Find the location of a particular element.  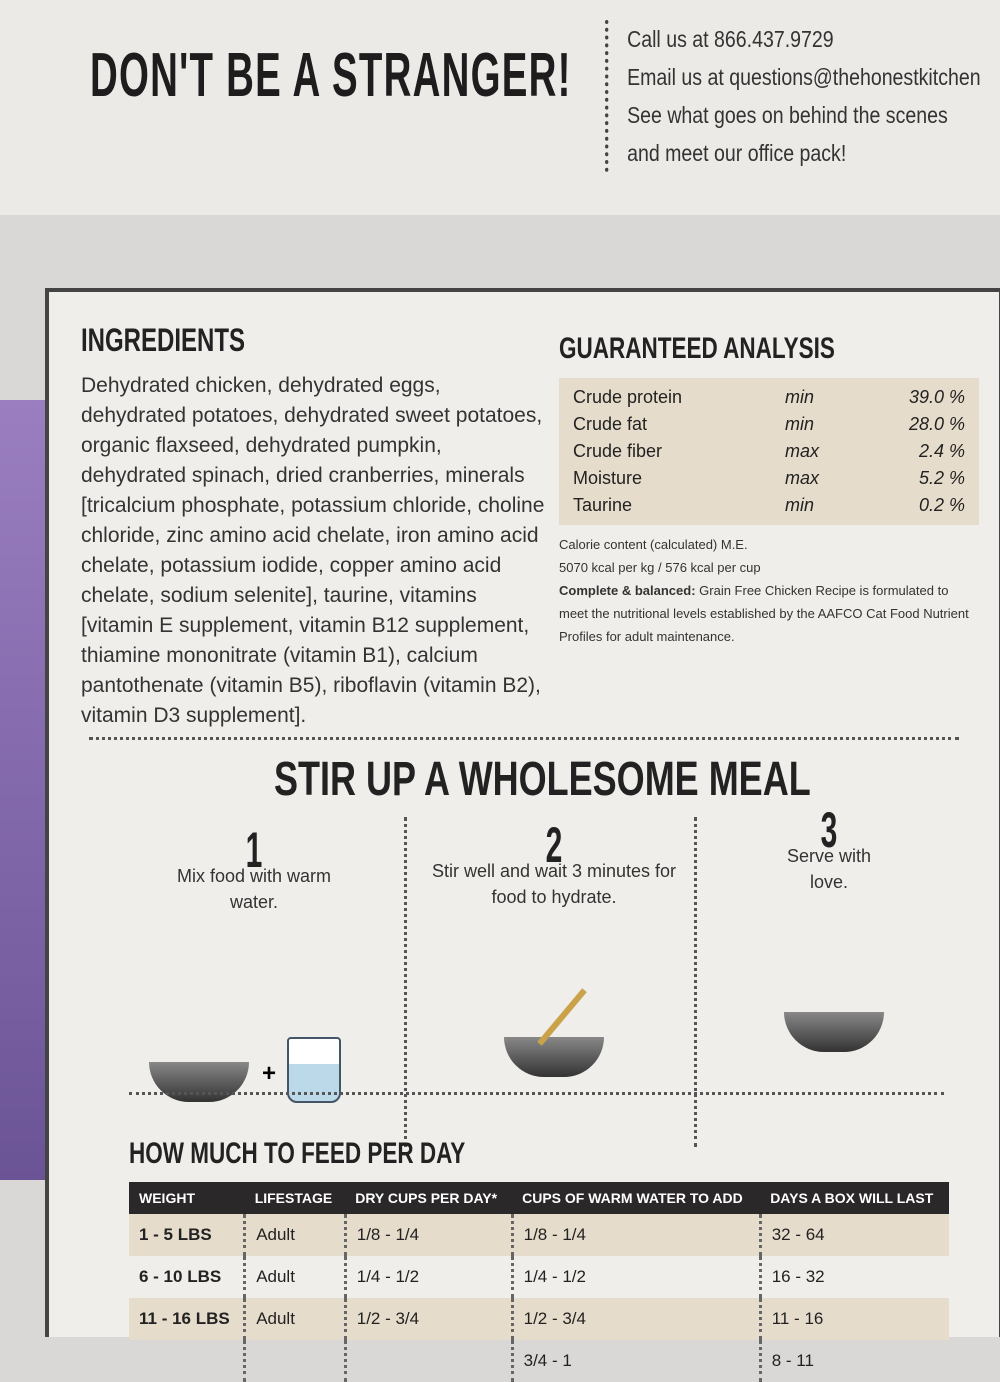

meal-title: STIR UP A WHOLESOME MEAL is located at coordinates (542, 779).